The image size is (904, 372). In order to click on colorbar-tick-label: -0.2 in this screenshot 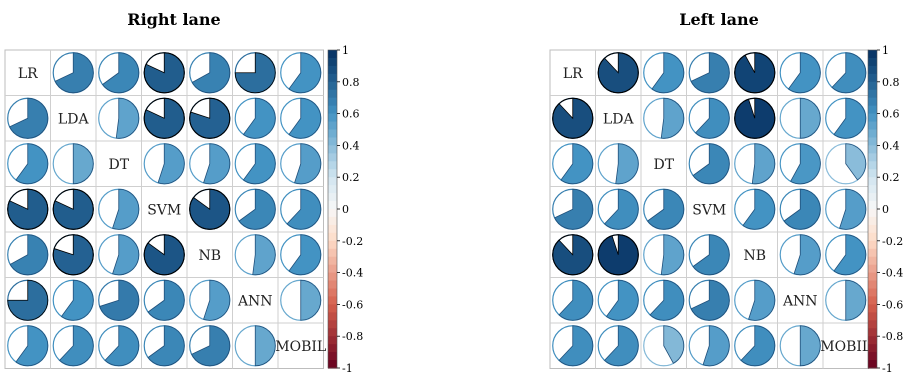, I will do `click(352, 241)`.